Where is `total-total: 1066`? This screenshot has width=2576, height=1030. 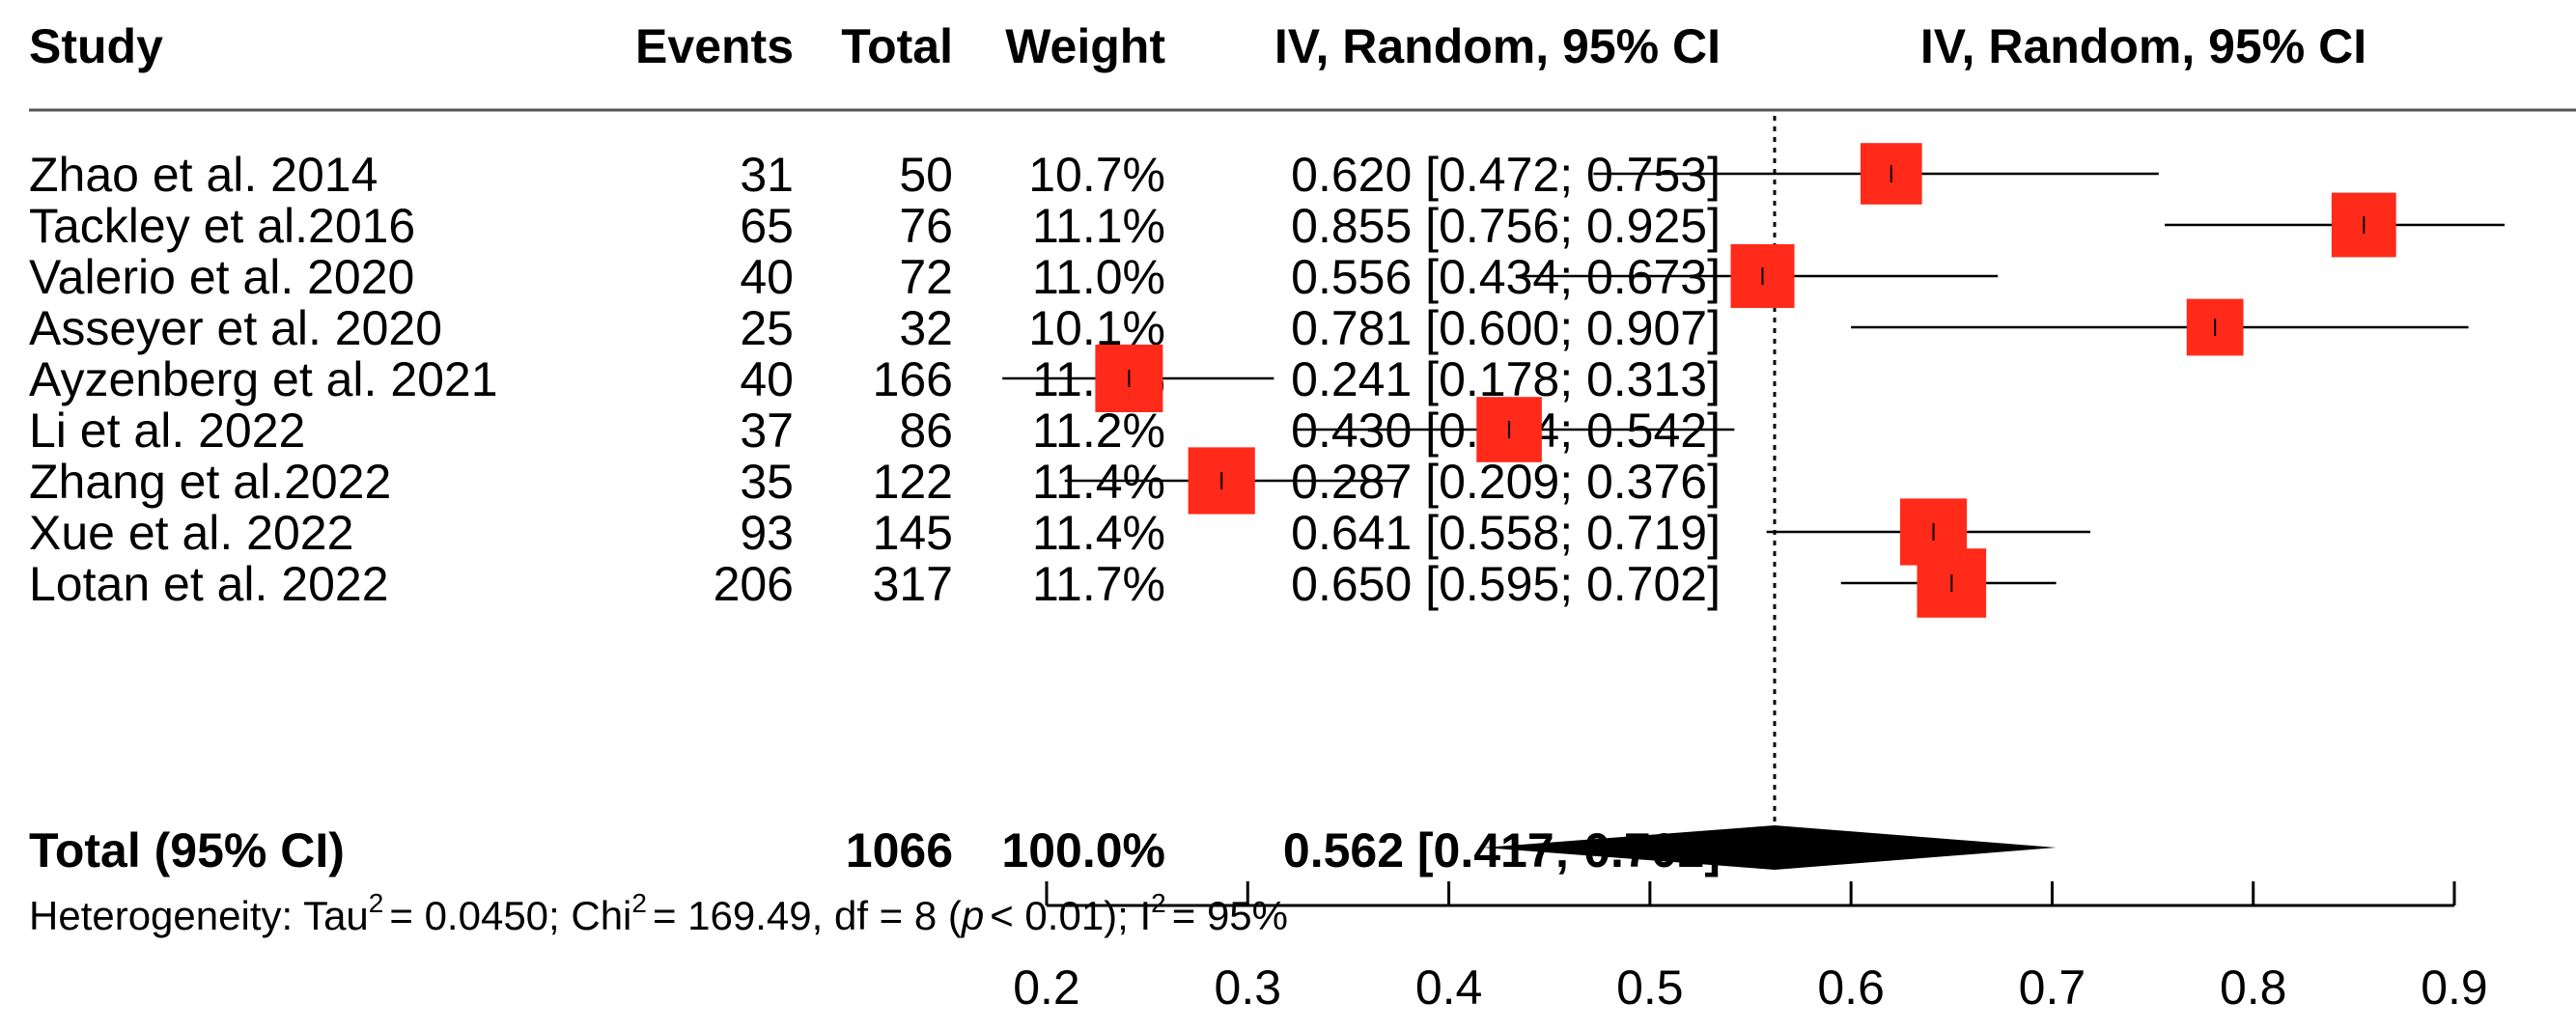
total-total: 1066 is located at coordinates (900, 850).